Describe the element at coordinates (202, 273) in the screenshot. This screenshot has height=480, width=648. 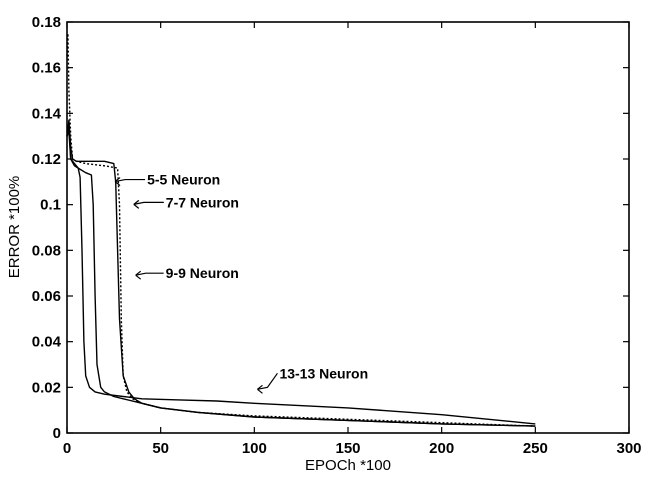
I see `annotation-9-9-neuron: 9-9 Neuron` at that location.